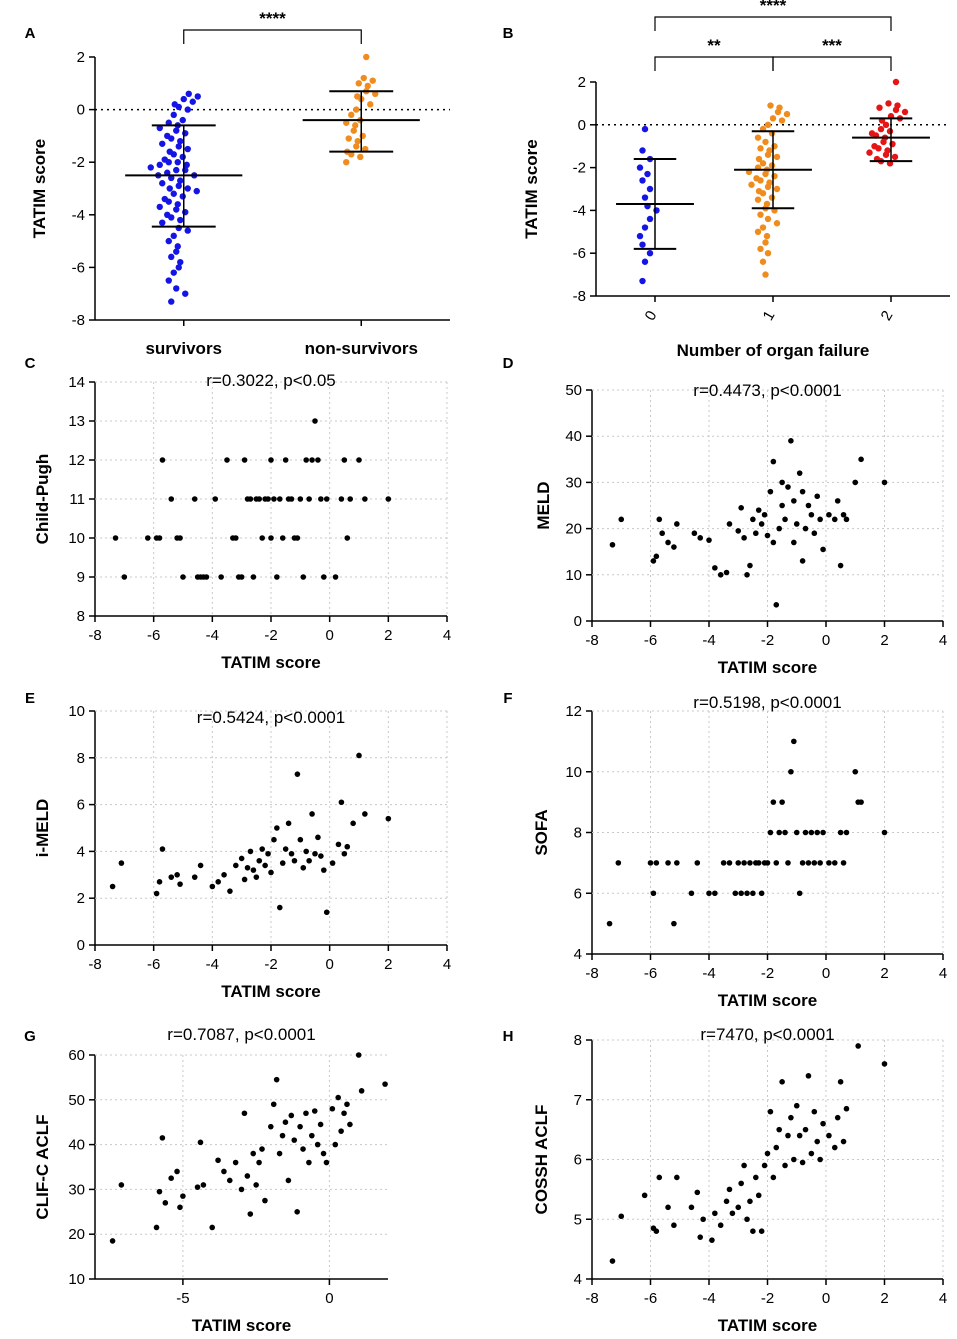 This screenshot has width=957, height=1339. I want to click on y-tick-label: -2, so click(78, 162).